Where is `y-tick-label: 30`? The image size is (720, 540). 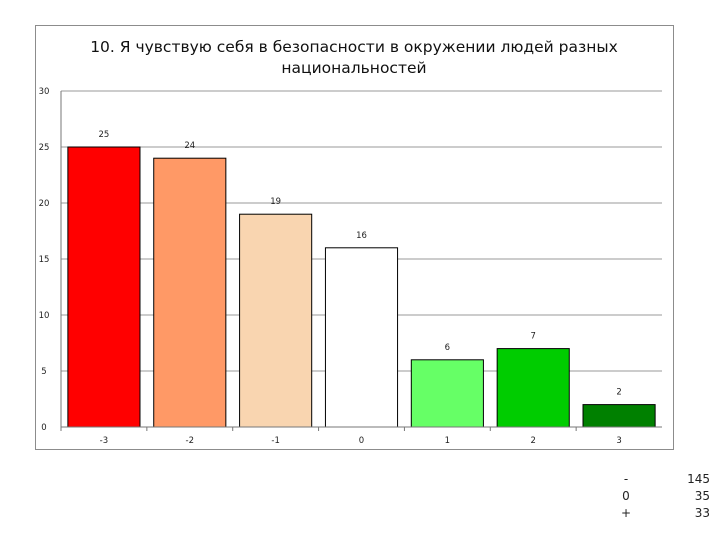 y-tick-label: 30 is located at coordinates (44, 92).